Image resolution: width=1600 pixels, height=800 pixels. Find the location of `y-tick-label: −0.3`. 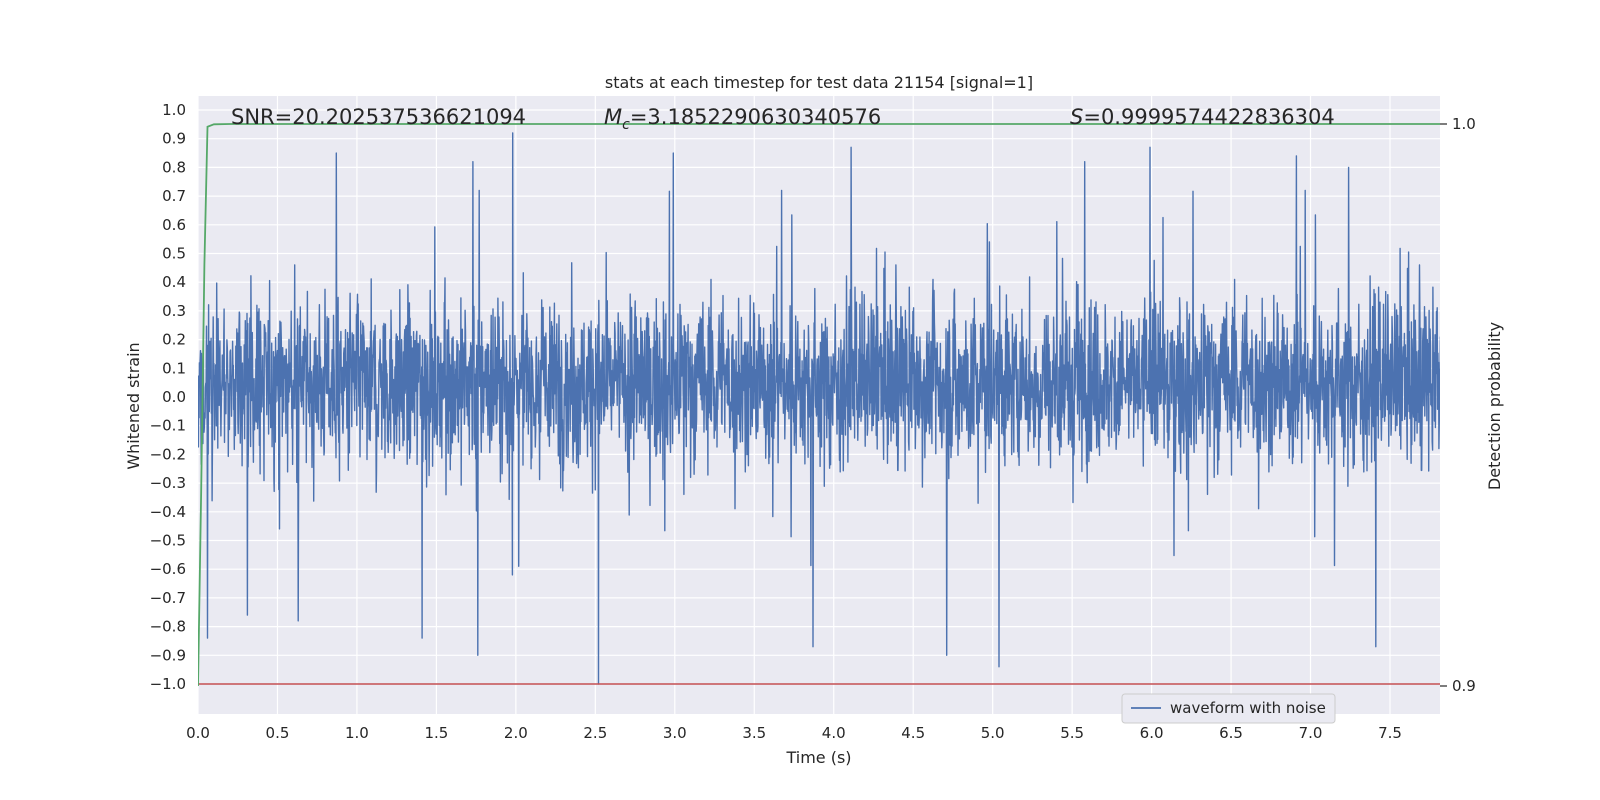

y-tick-label: −0.3 is located at coordinates (168, 483).